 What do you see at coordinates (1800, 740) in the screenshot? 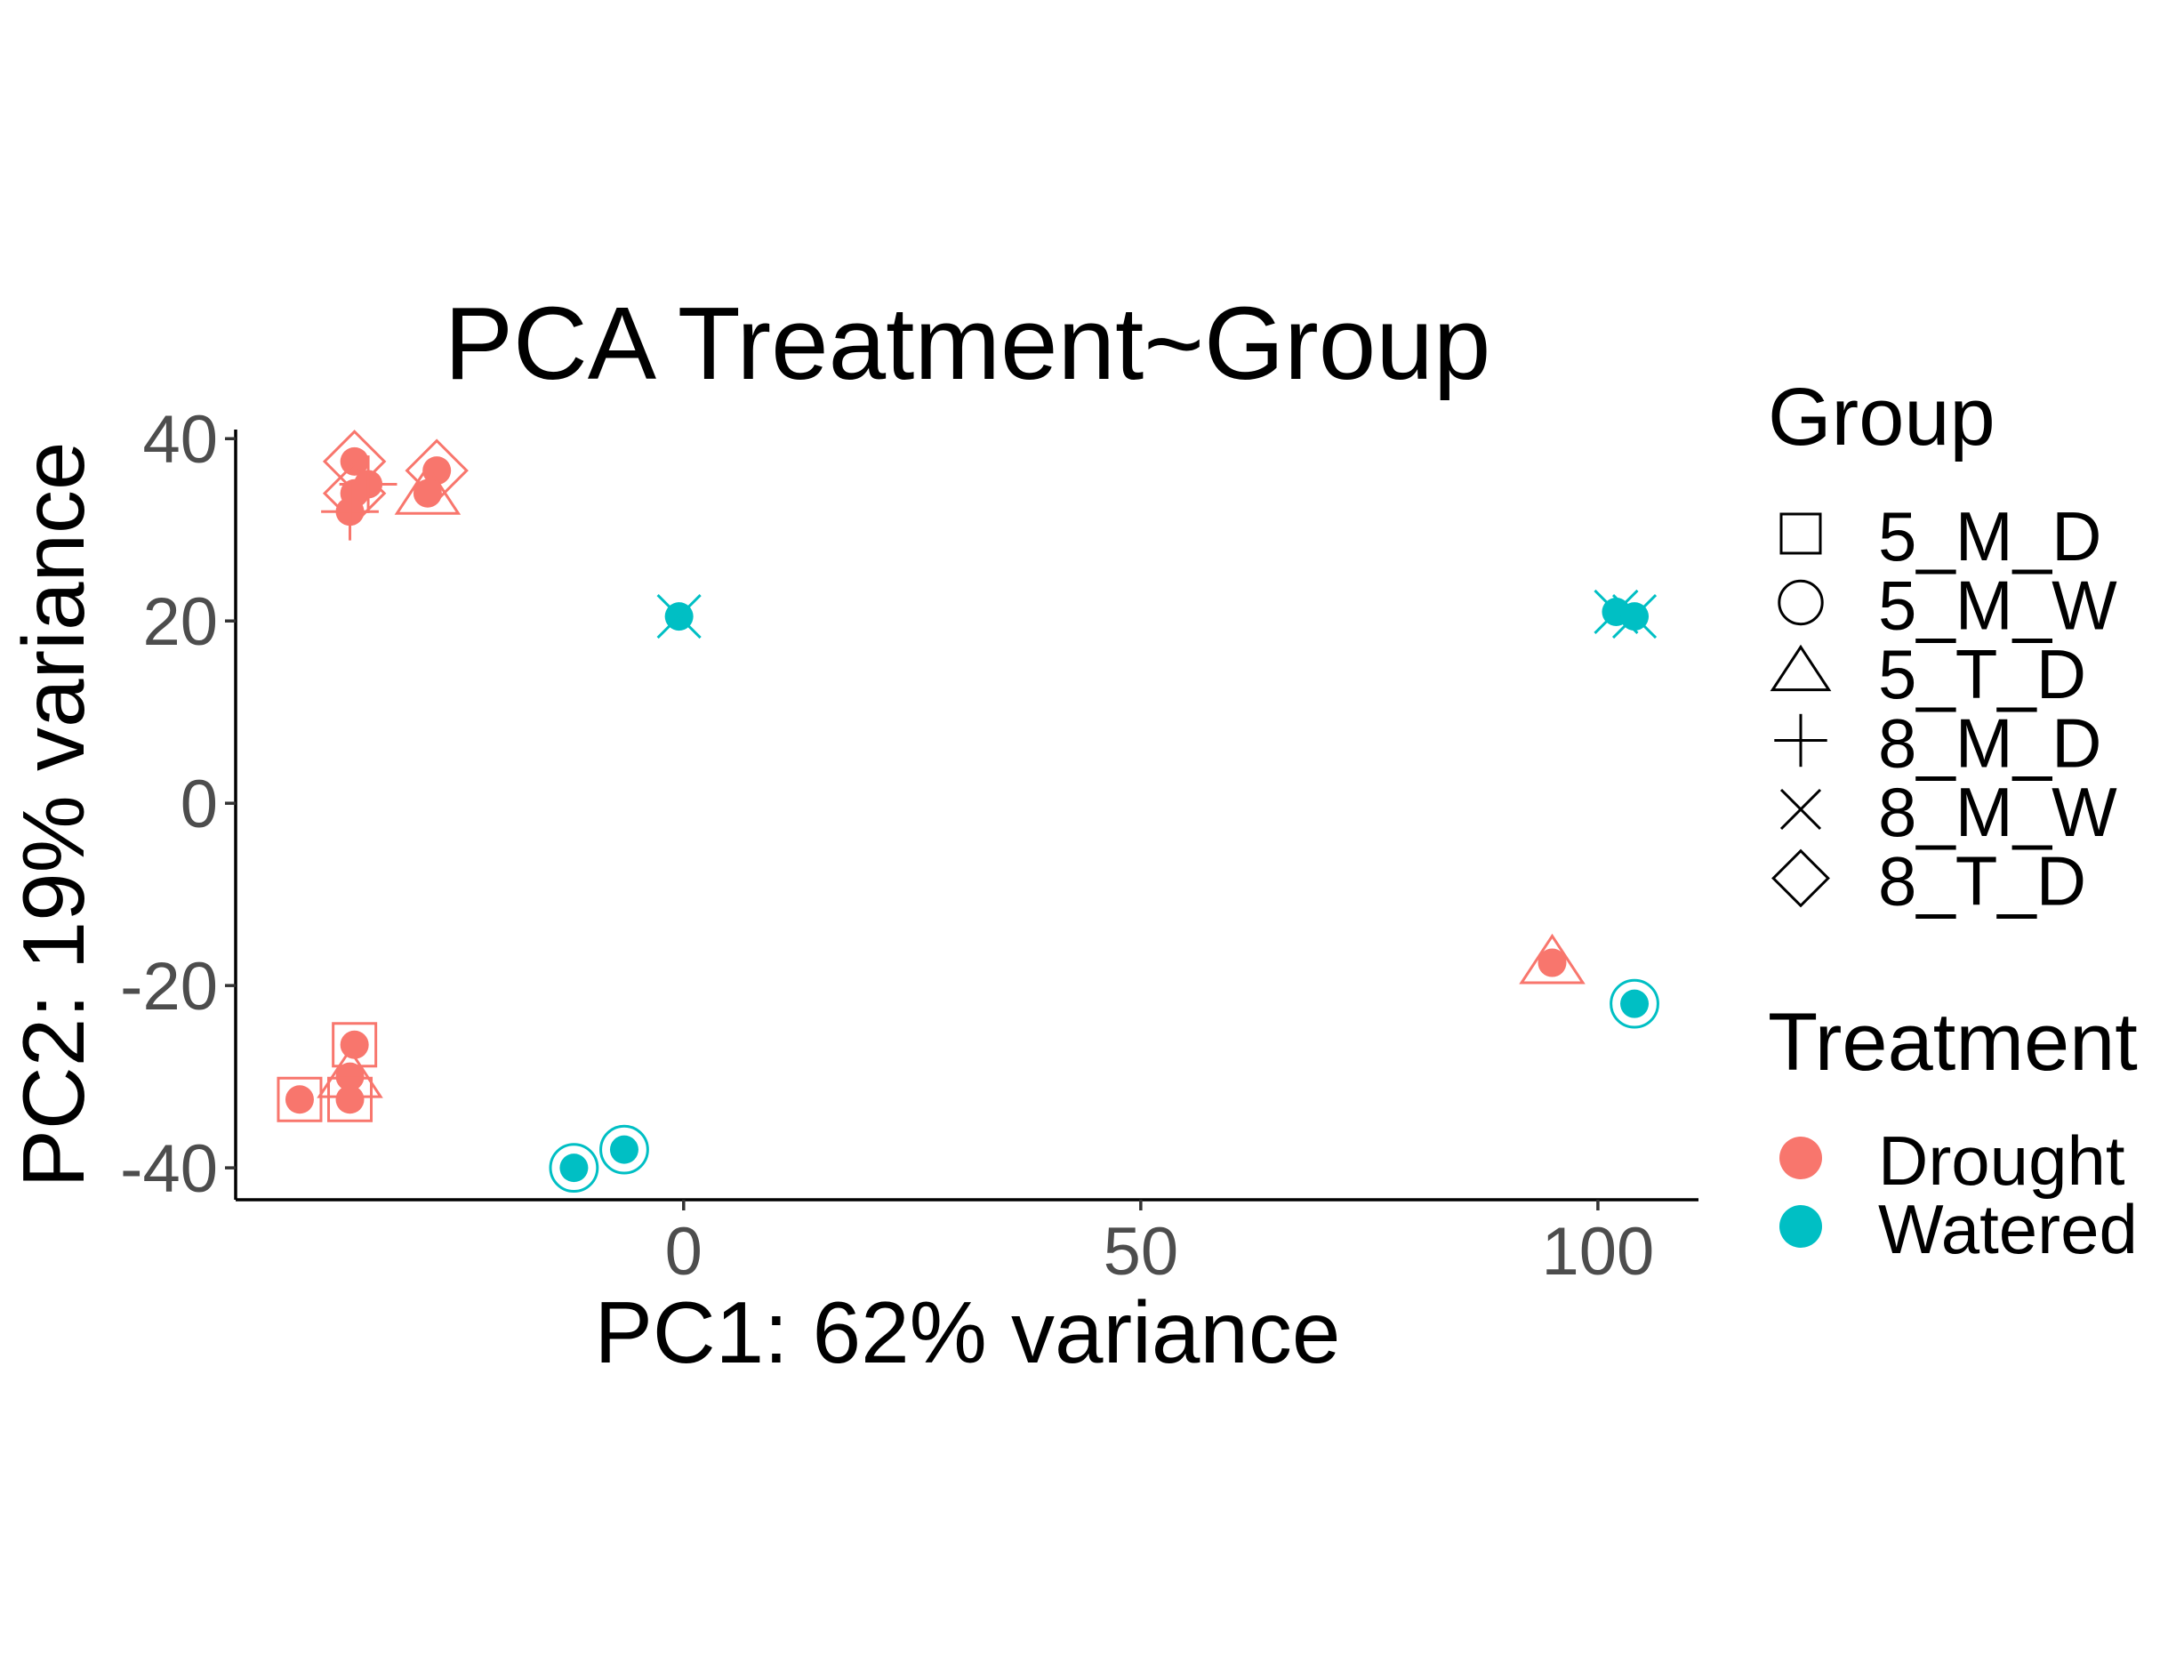
I see `legend-shape-plus` at bounding box center [1800, 740].